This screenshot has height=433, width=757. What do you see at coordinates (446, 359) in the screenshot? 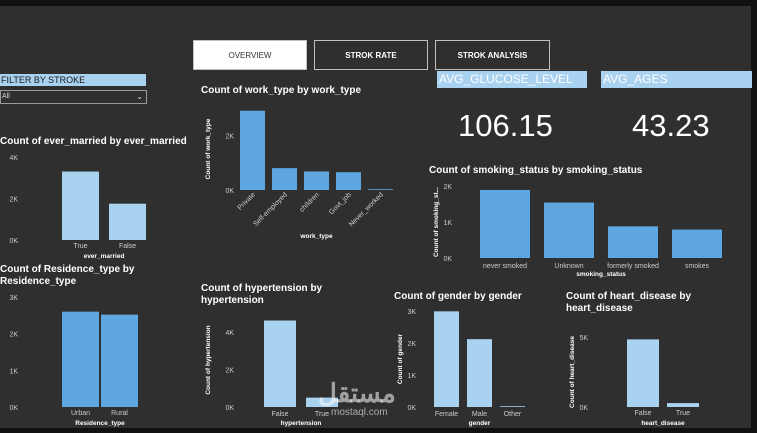
I see `bar-female` at bounding box center [446, 359].